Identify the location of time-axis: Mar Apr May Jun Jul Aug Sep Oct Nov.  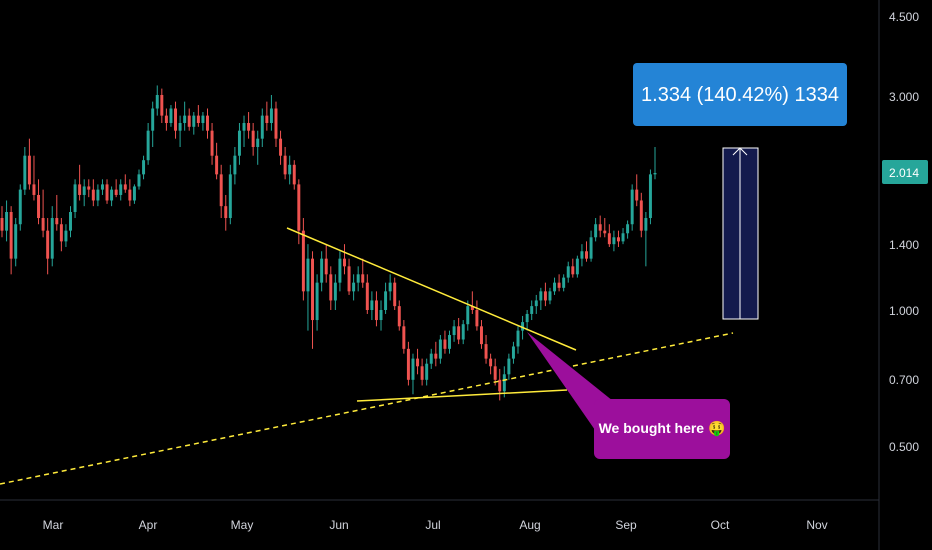
(435, 525).